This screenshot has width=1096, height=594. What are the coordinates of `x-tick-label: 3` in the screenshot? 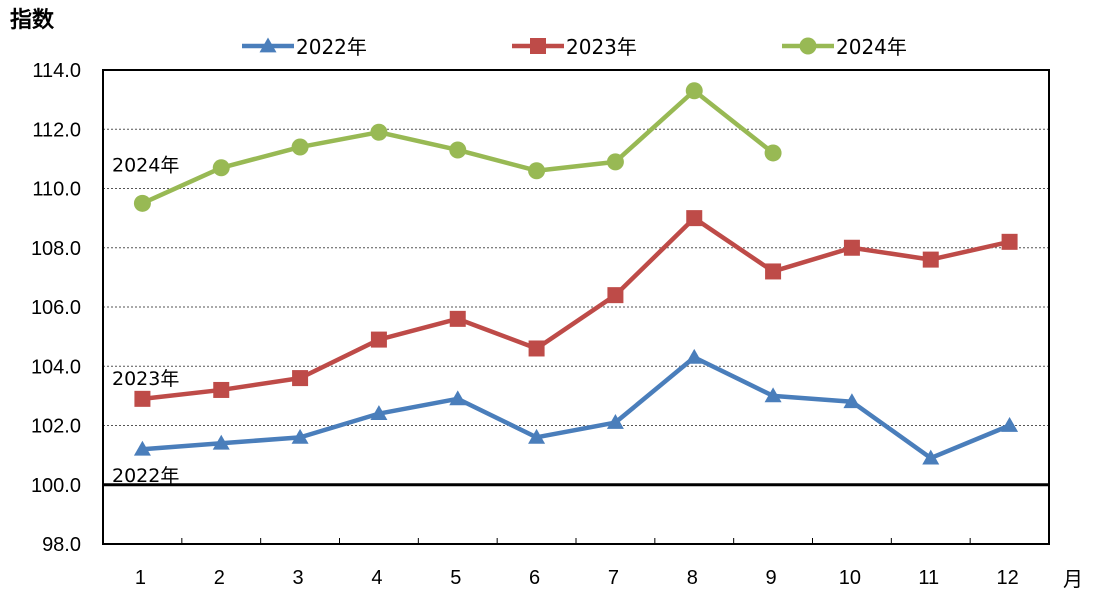 It's located at (298, 578).